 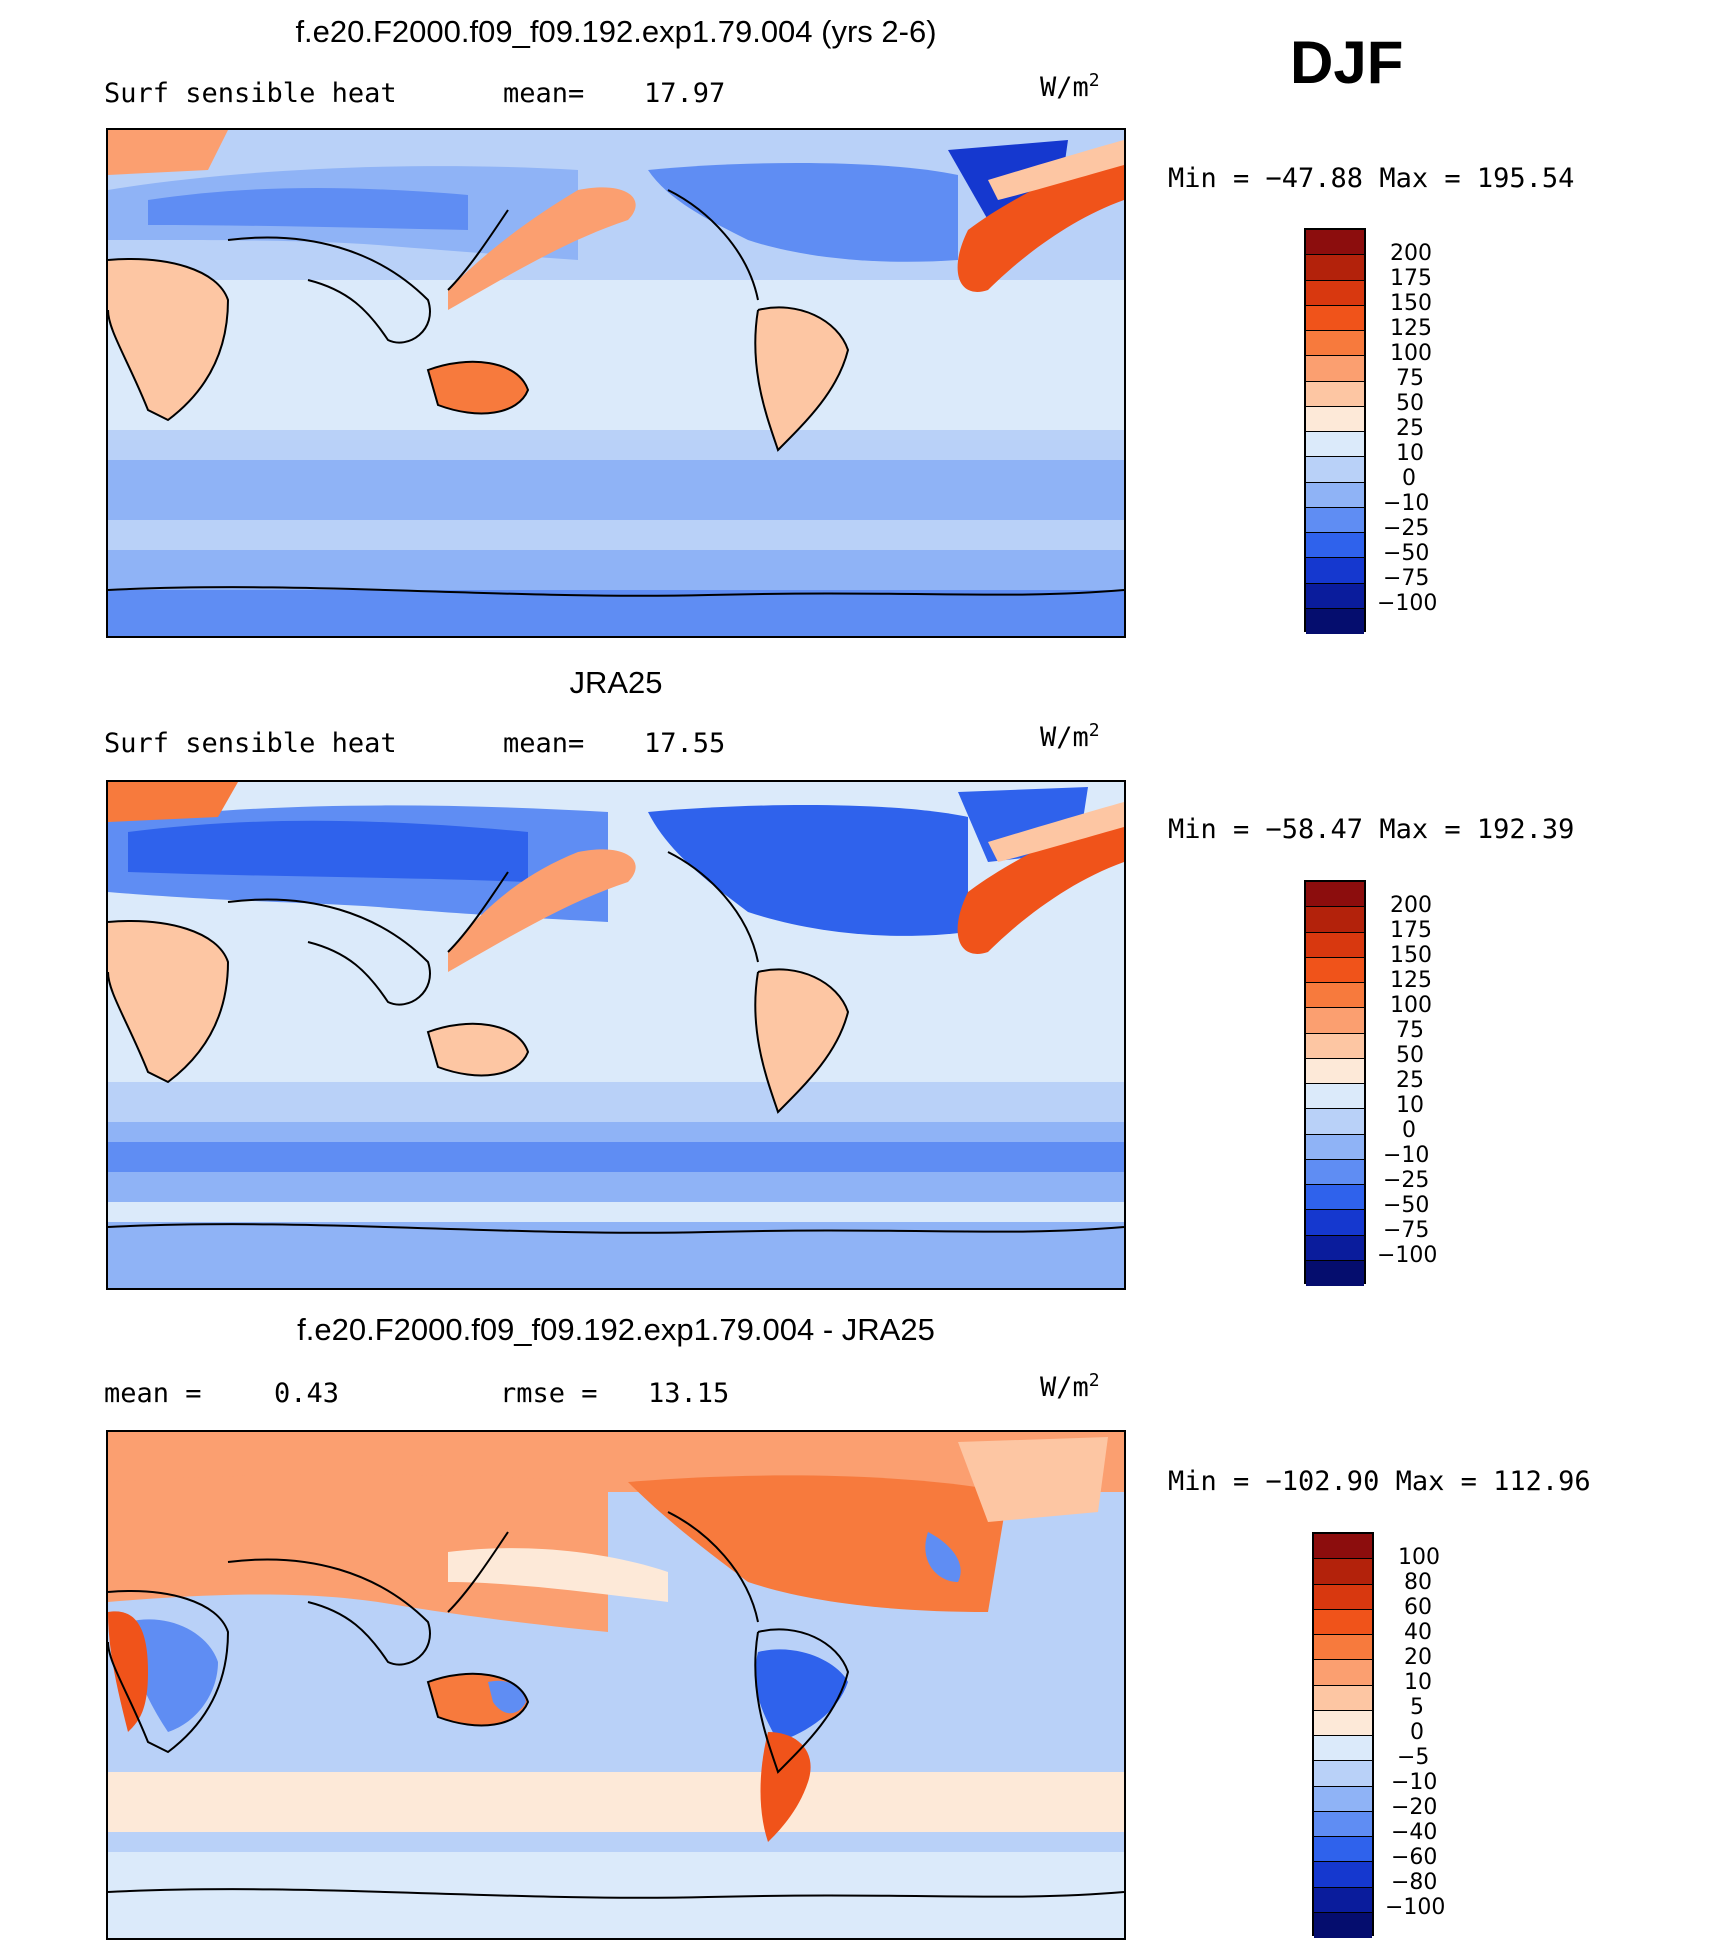 I want to click on colorbar-tick-label: 80, so click(x=1418, y=1582).